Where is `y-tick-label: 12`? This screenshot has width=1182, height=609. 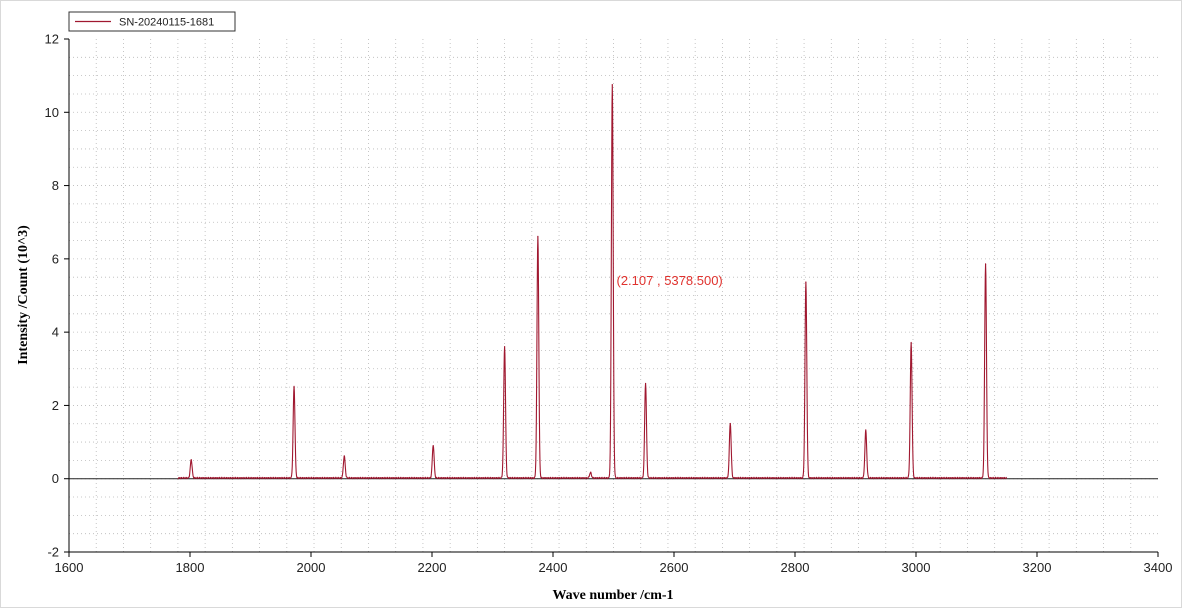
y-tick-label: 12 is located at coordinates (52, 39).